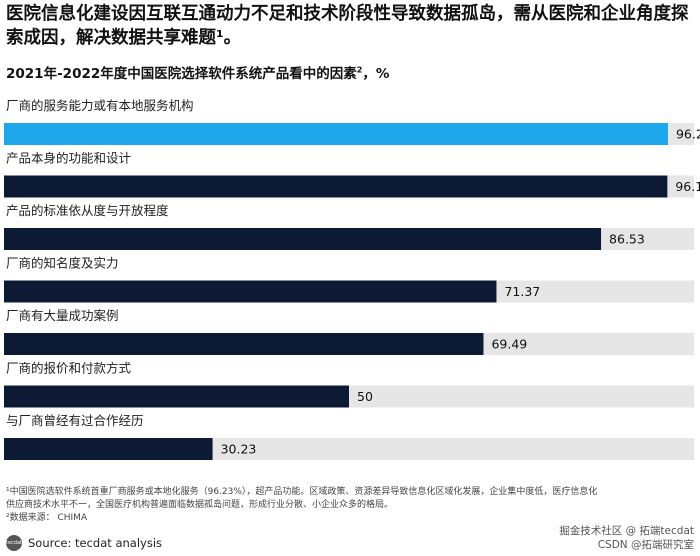 Image resolution: width=700 pixels, height=556 pixels. Describe the element at coordinates (627, 239) in the screenshot. I see `value-label: 86.53` at that location.